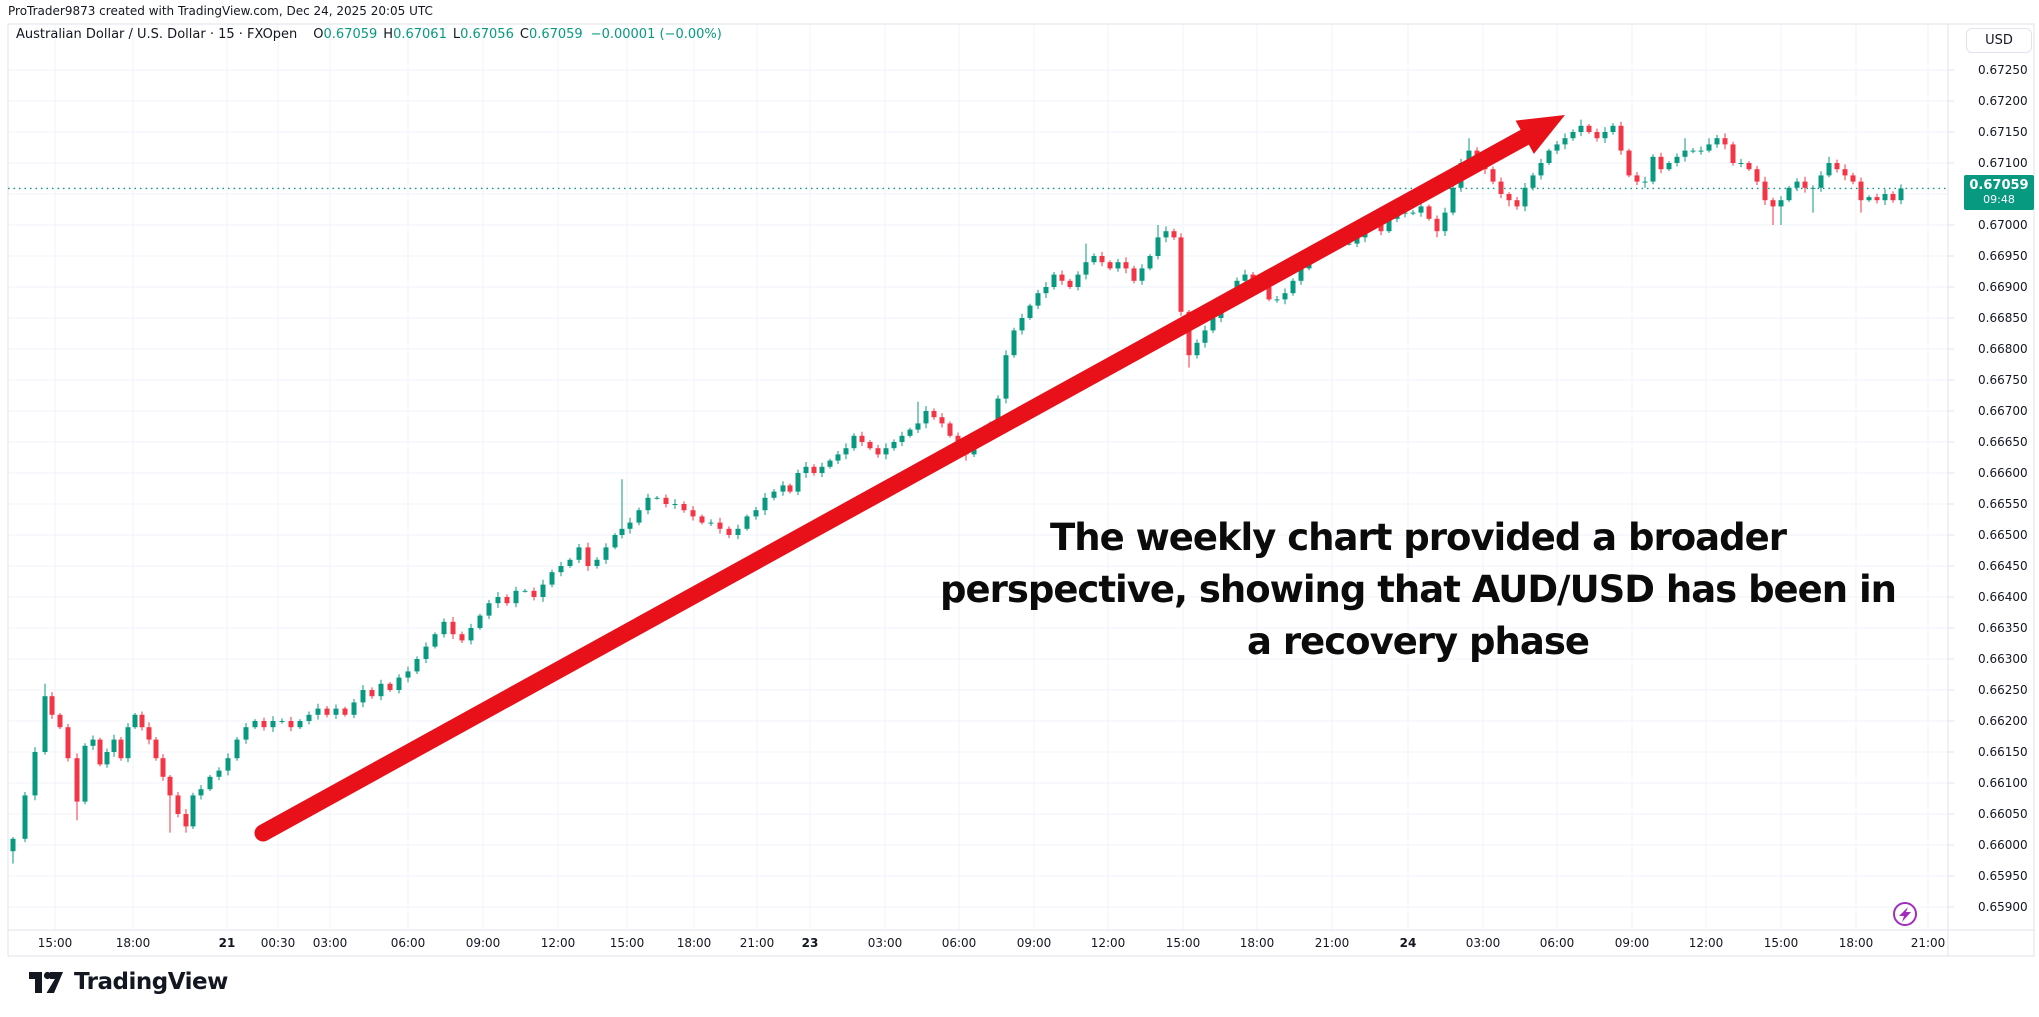  Describe the element at coordinates (2003, 659) in the screenshot. I see `price-axis-label: 0.66300` at that location.